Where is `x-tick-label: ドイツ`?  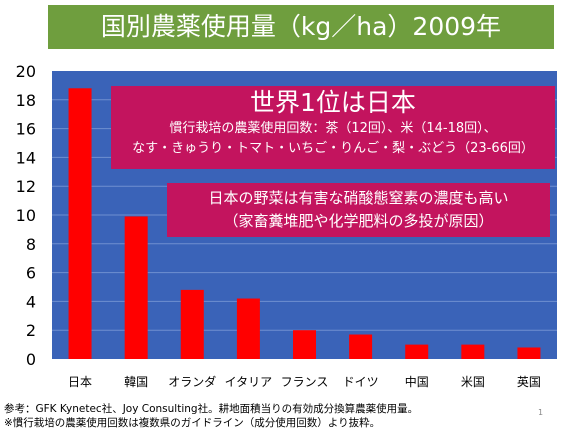
x-tick-label: ドイツ is located at coordinates (361, 382).